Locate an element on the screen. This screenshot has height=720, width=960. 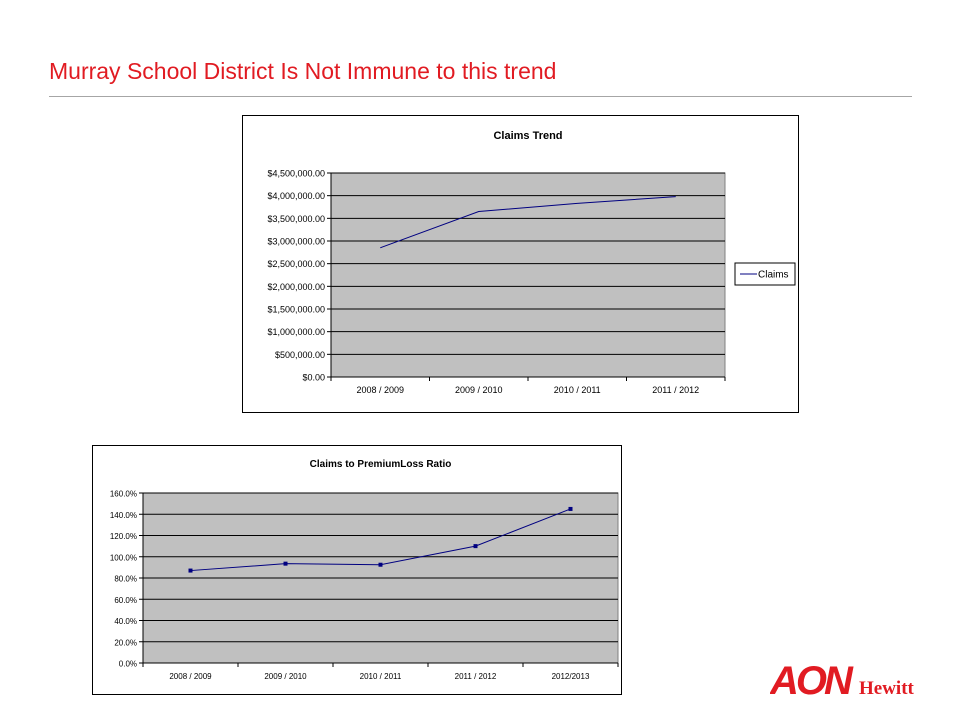
y-tick-label: $3,500,000.00 is located at coordinates (296, 219).